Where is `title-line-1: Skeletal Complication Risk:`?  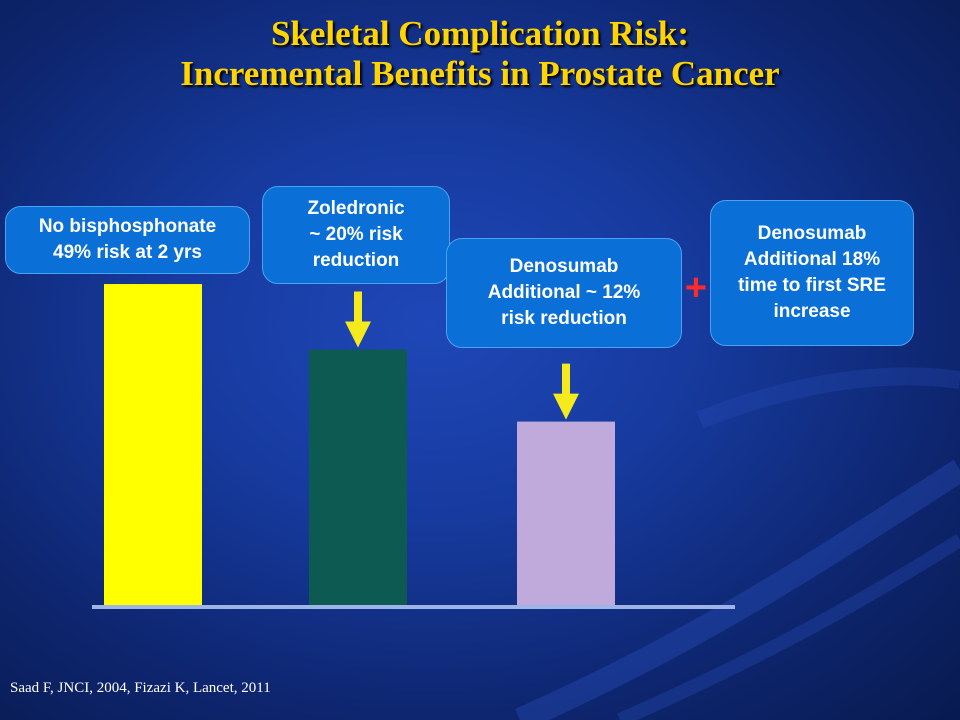 title-line-1: Skeletal Complication Risk: is located at coordinates (480, 33).